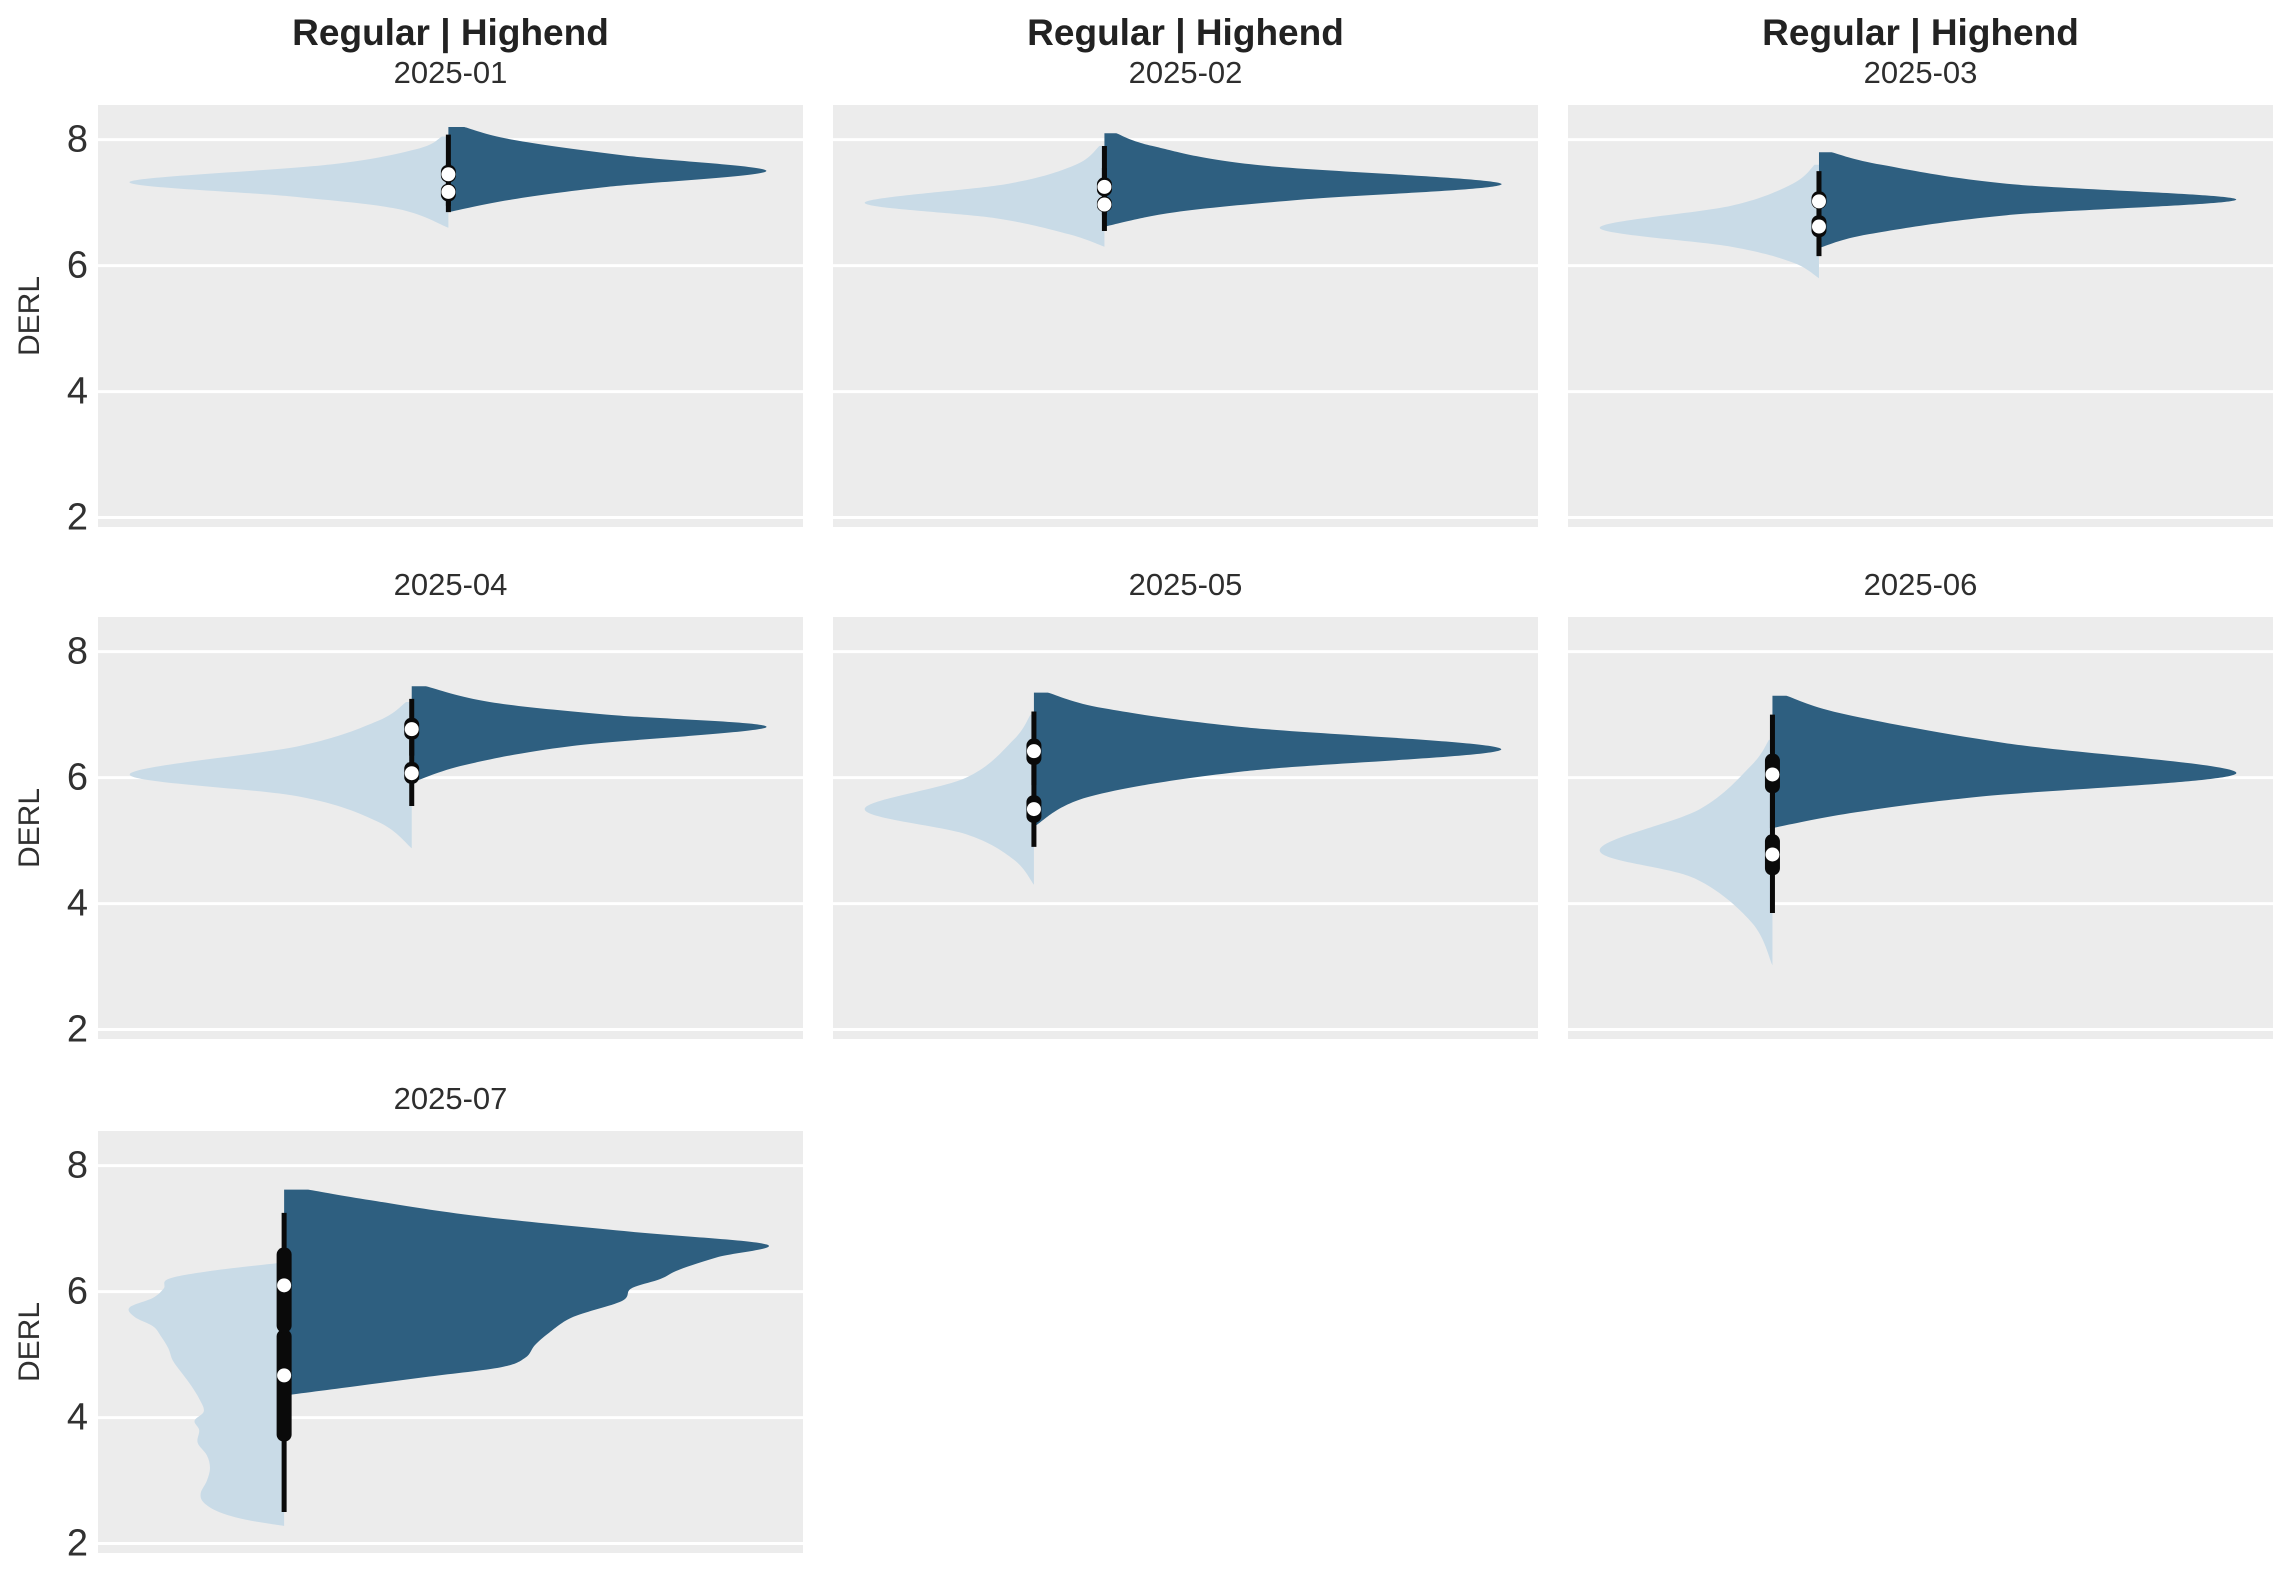  Describe the element at coordinates (1920, 72) in the screenshot. I see `facet-subtitle-2025-03: 2025-03` at that location.